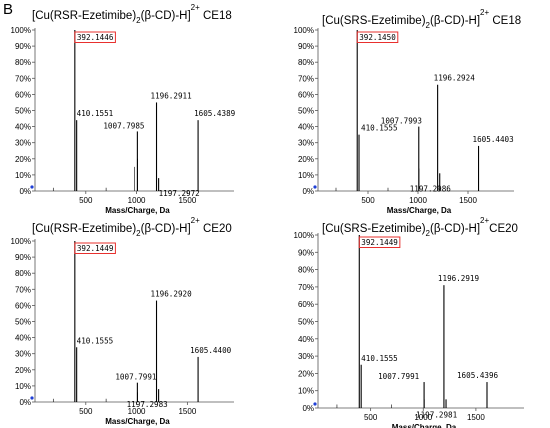 The height and width of the screenshot is (428, 550). What do you see at coordinates (493, 139) in the screenshot?
I see `peak-label: 1605.4403` at bounding box center [493, 139].